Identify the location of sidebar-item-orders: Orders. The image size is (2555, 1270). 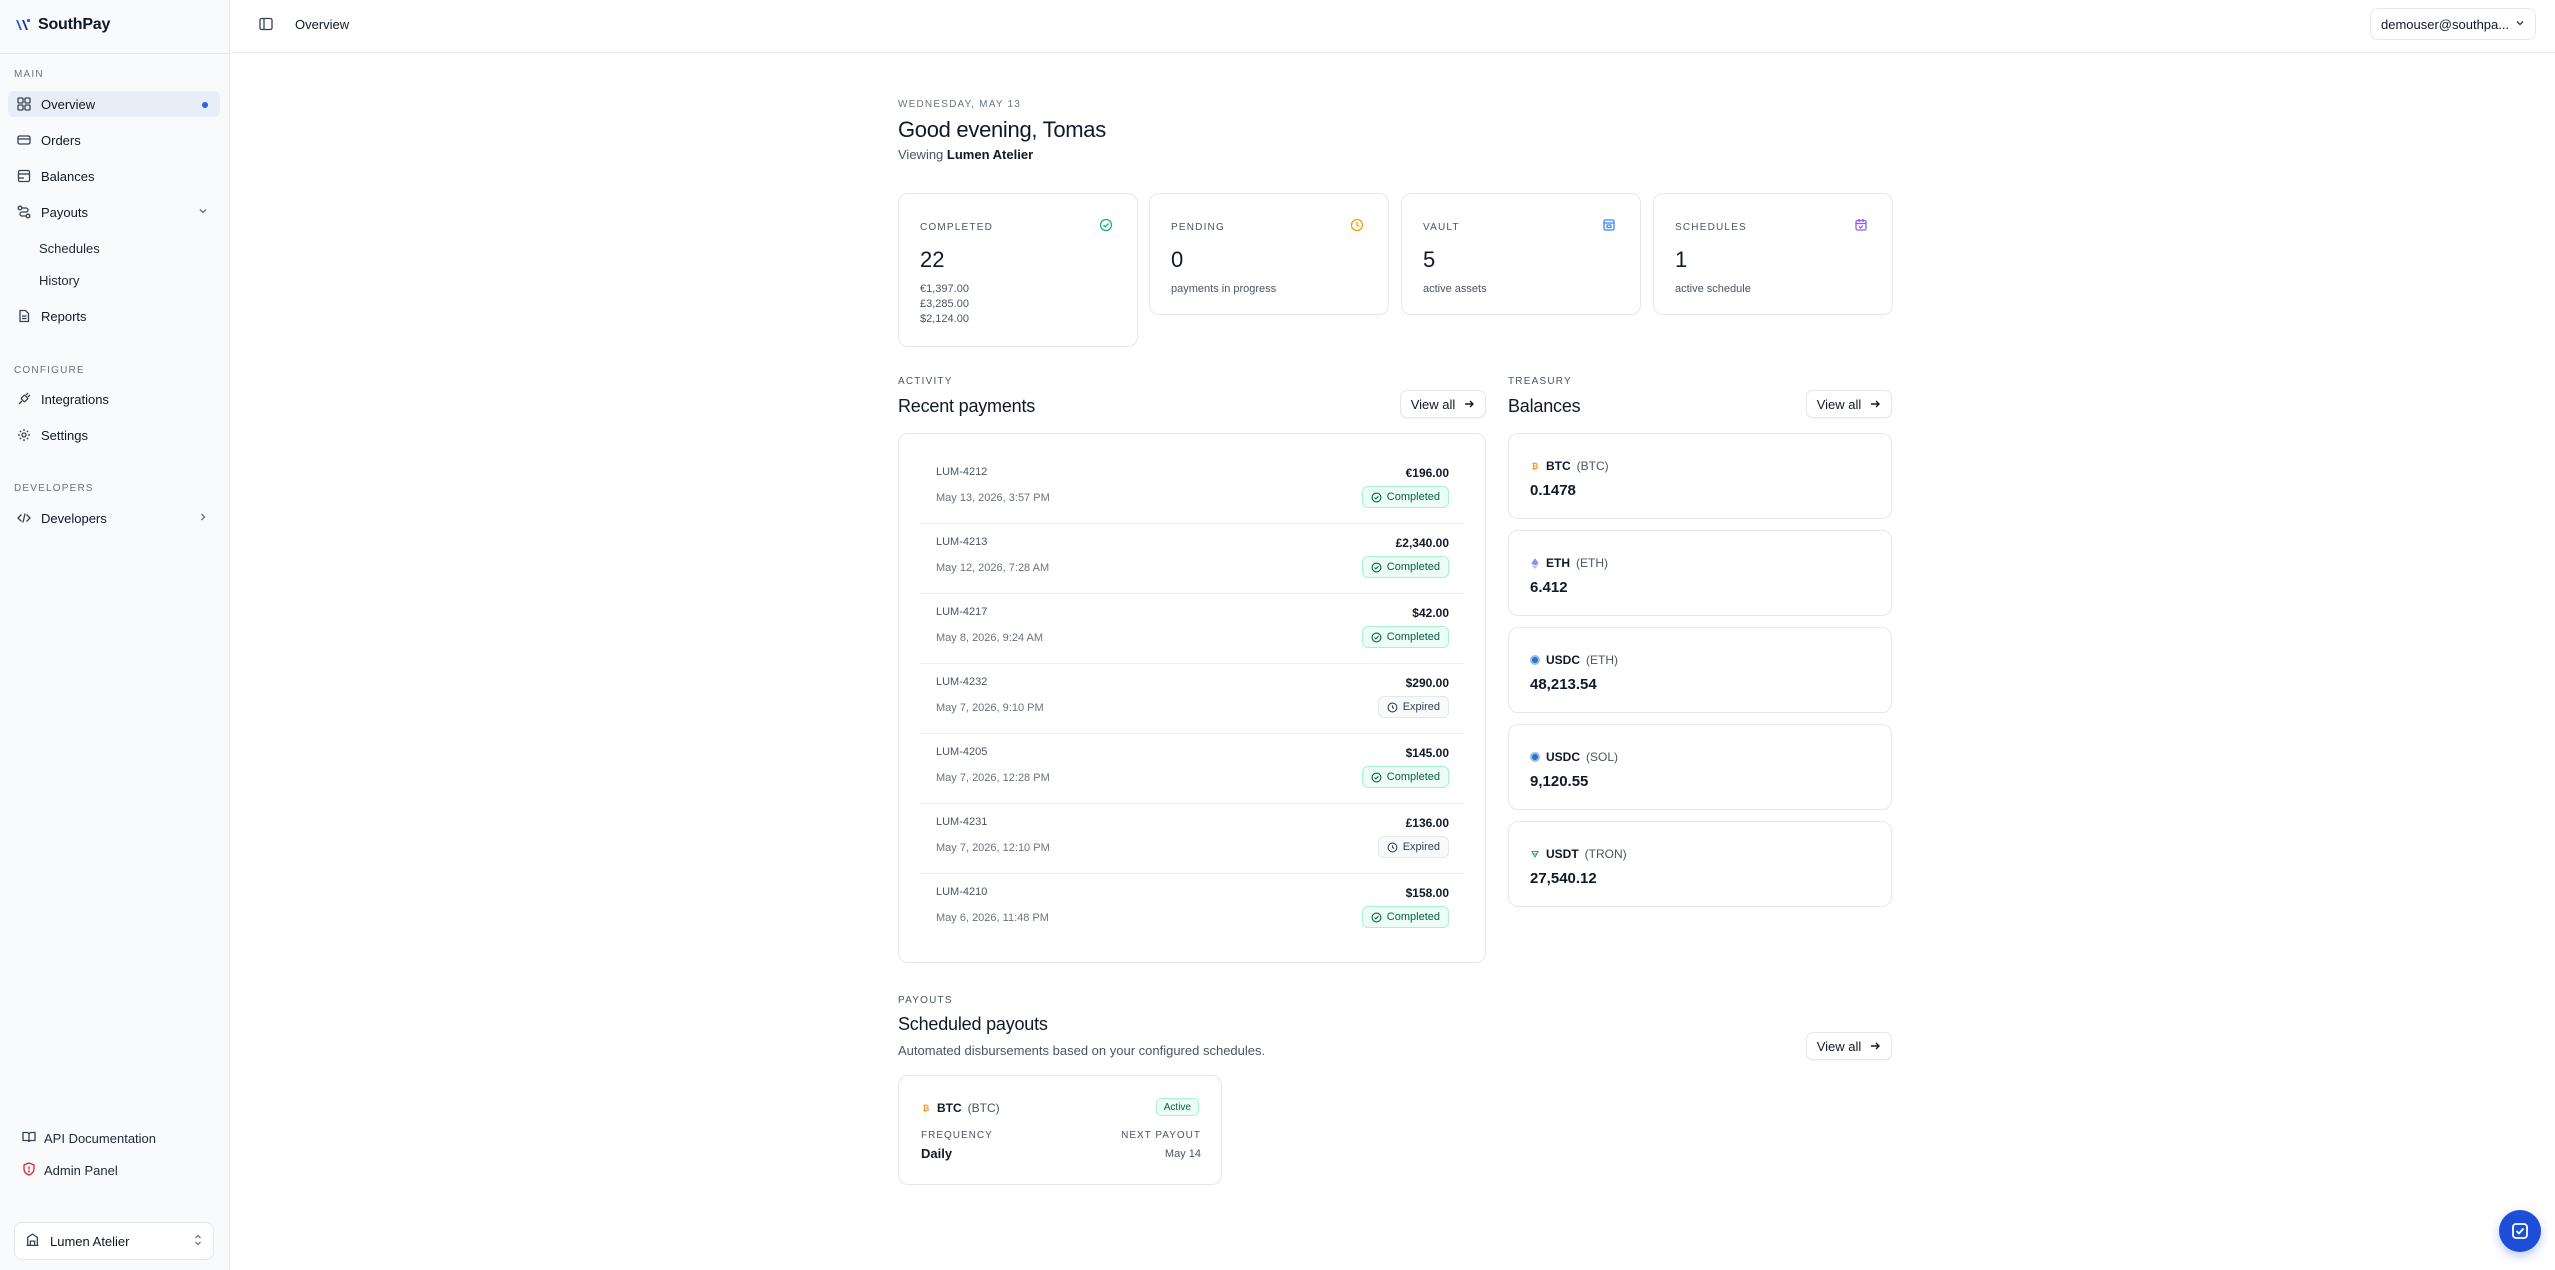
(114, 140).